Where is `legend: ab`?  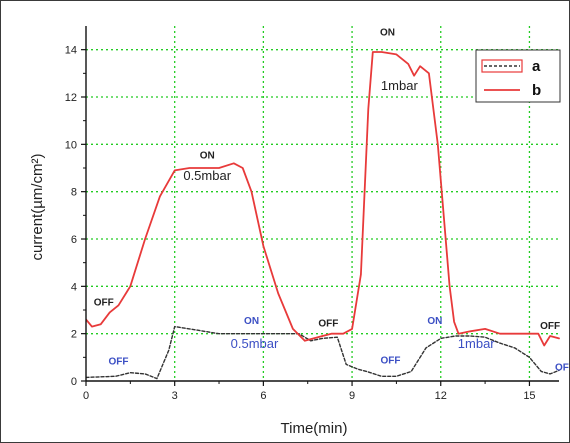 legend: ab is located at coordinates (518, 76).